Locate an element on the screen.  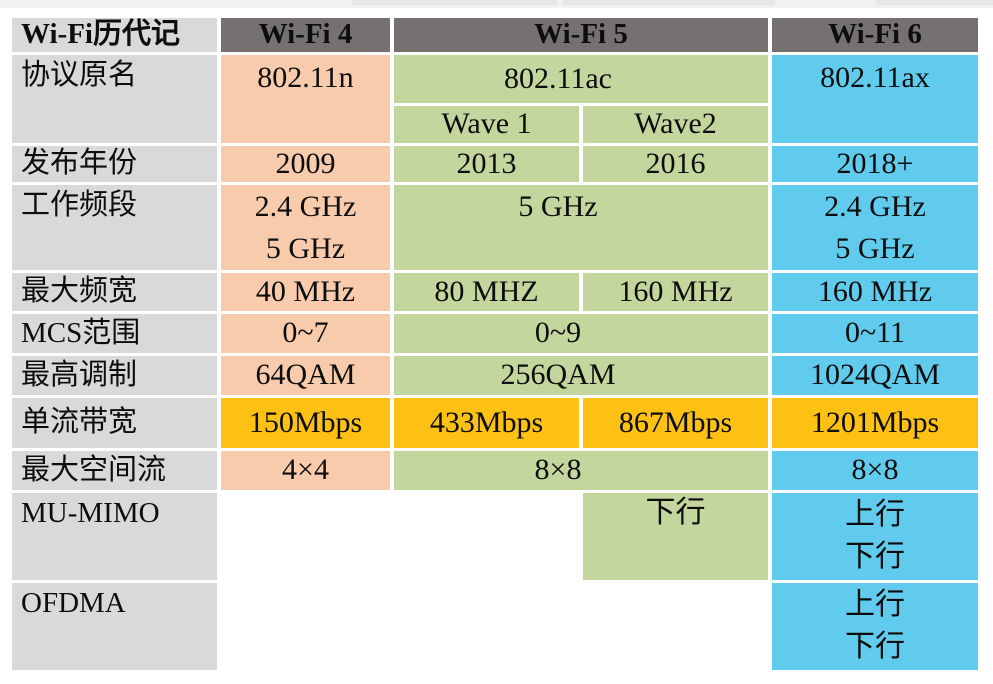
cell-year-wave1: 2013 is located at coordinates (486, 164).